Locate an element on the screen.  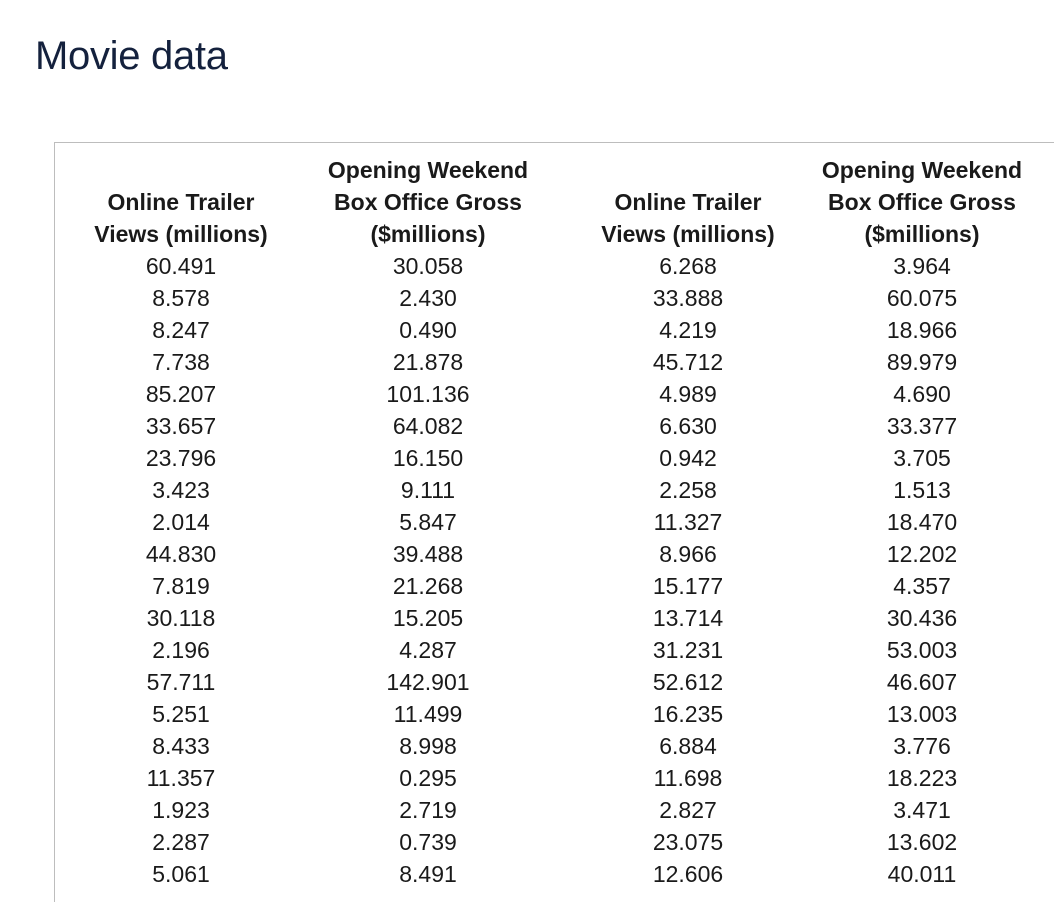
table-row: 85.207 101.136 4.989 4.690 is located at coordinates (555, 394).